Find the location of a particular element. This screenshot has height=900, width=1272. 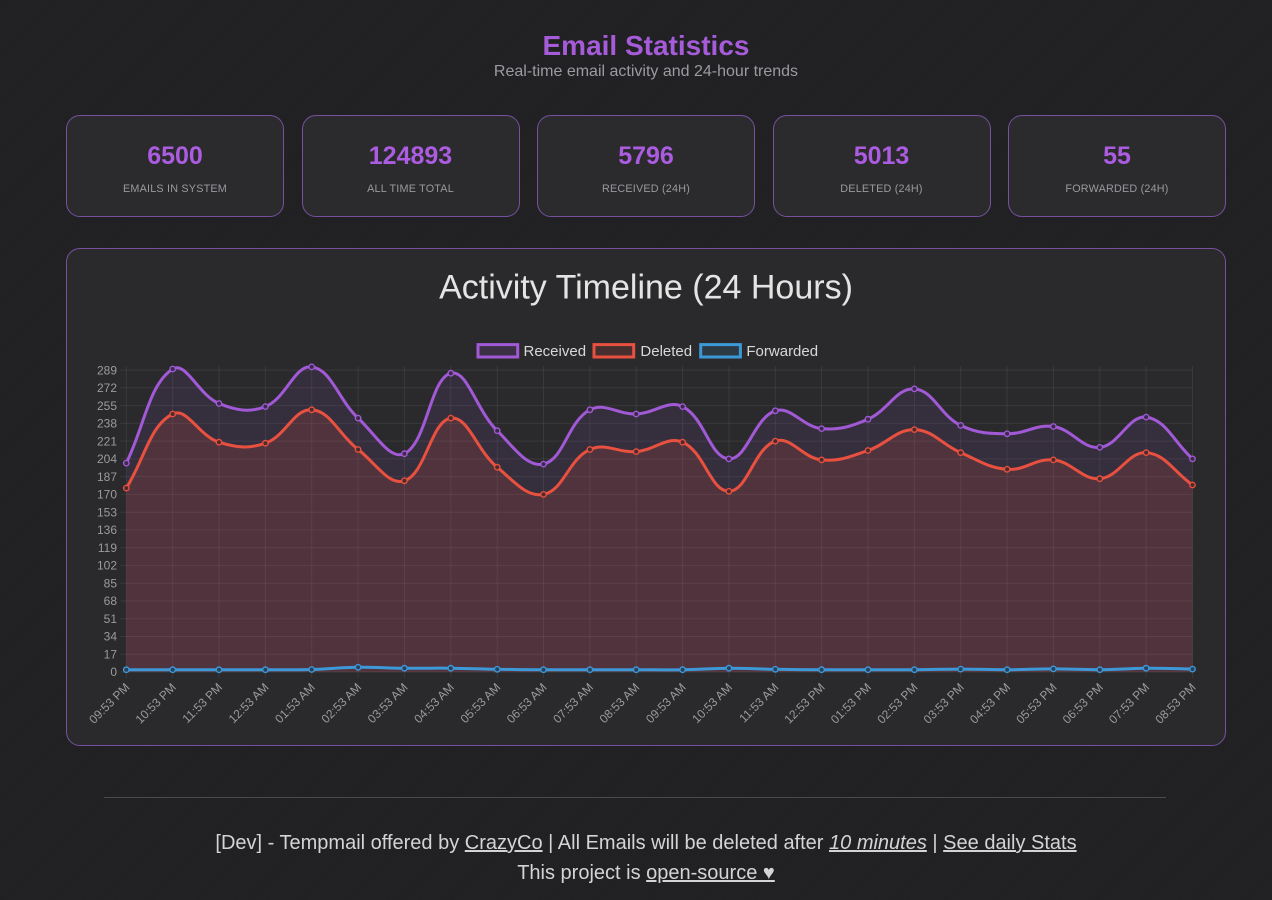

svg-text: 102 is located at coordinates (107, 566).